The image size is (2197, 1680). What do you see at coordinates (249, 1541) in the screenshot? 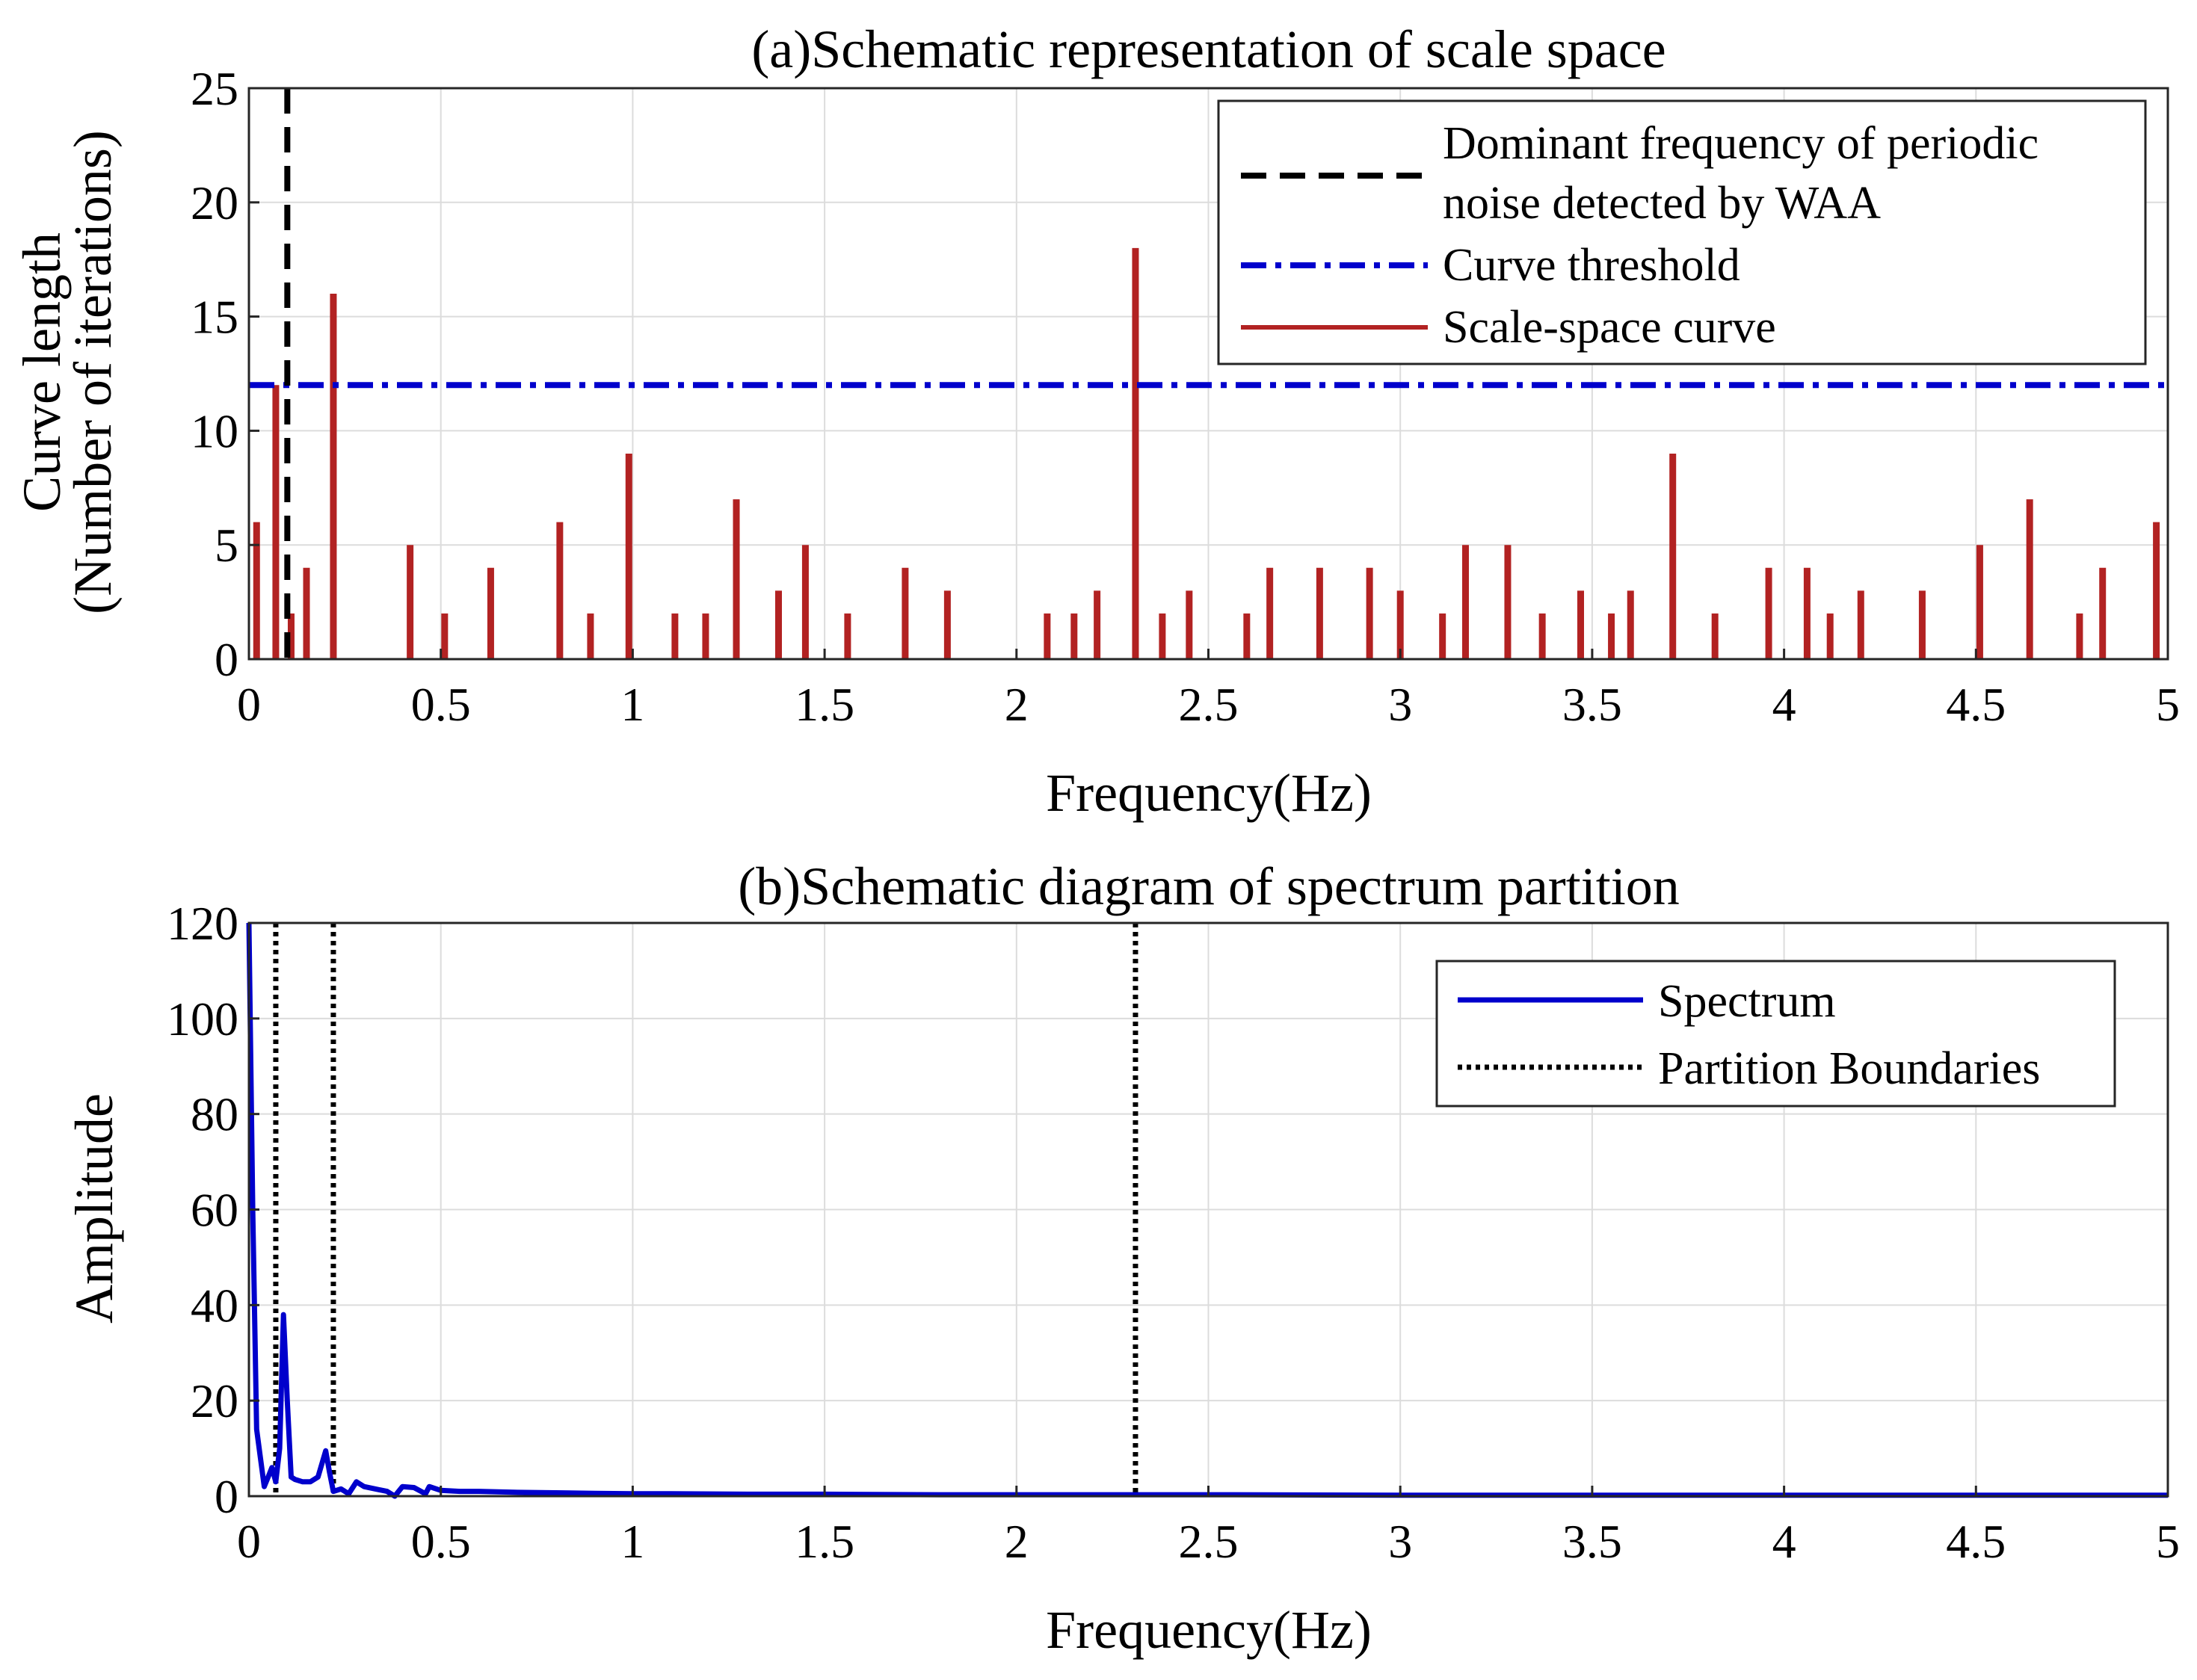
I see `panel-b-xtick-label: 0` at bounding box center [249, 1541].